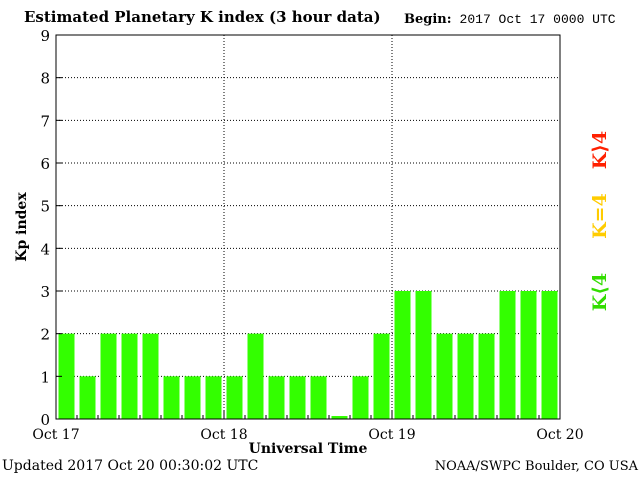  Describe the element at coordinates (45, 249) in the screenshot. I see `y-tick-label: 4` at that location.